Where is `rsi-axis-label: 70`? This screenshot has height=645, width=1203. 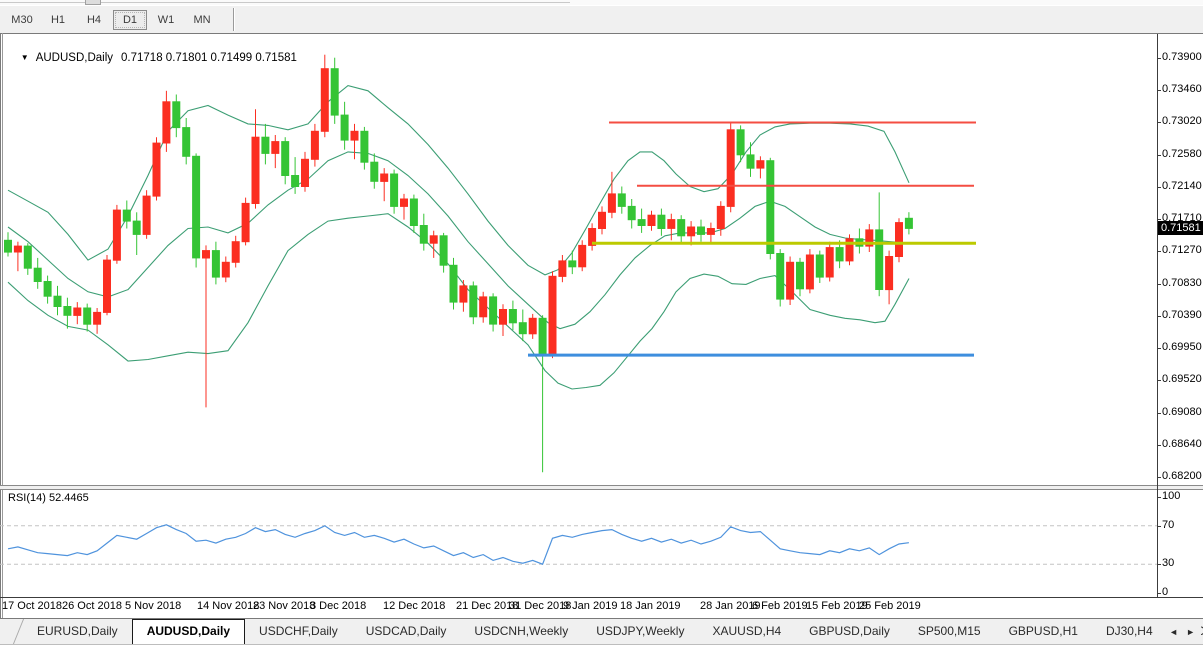 rsi-axis-label: 70 is located at coordinates (1168, 525).